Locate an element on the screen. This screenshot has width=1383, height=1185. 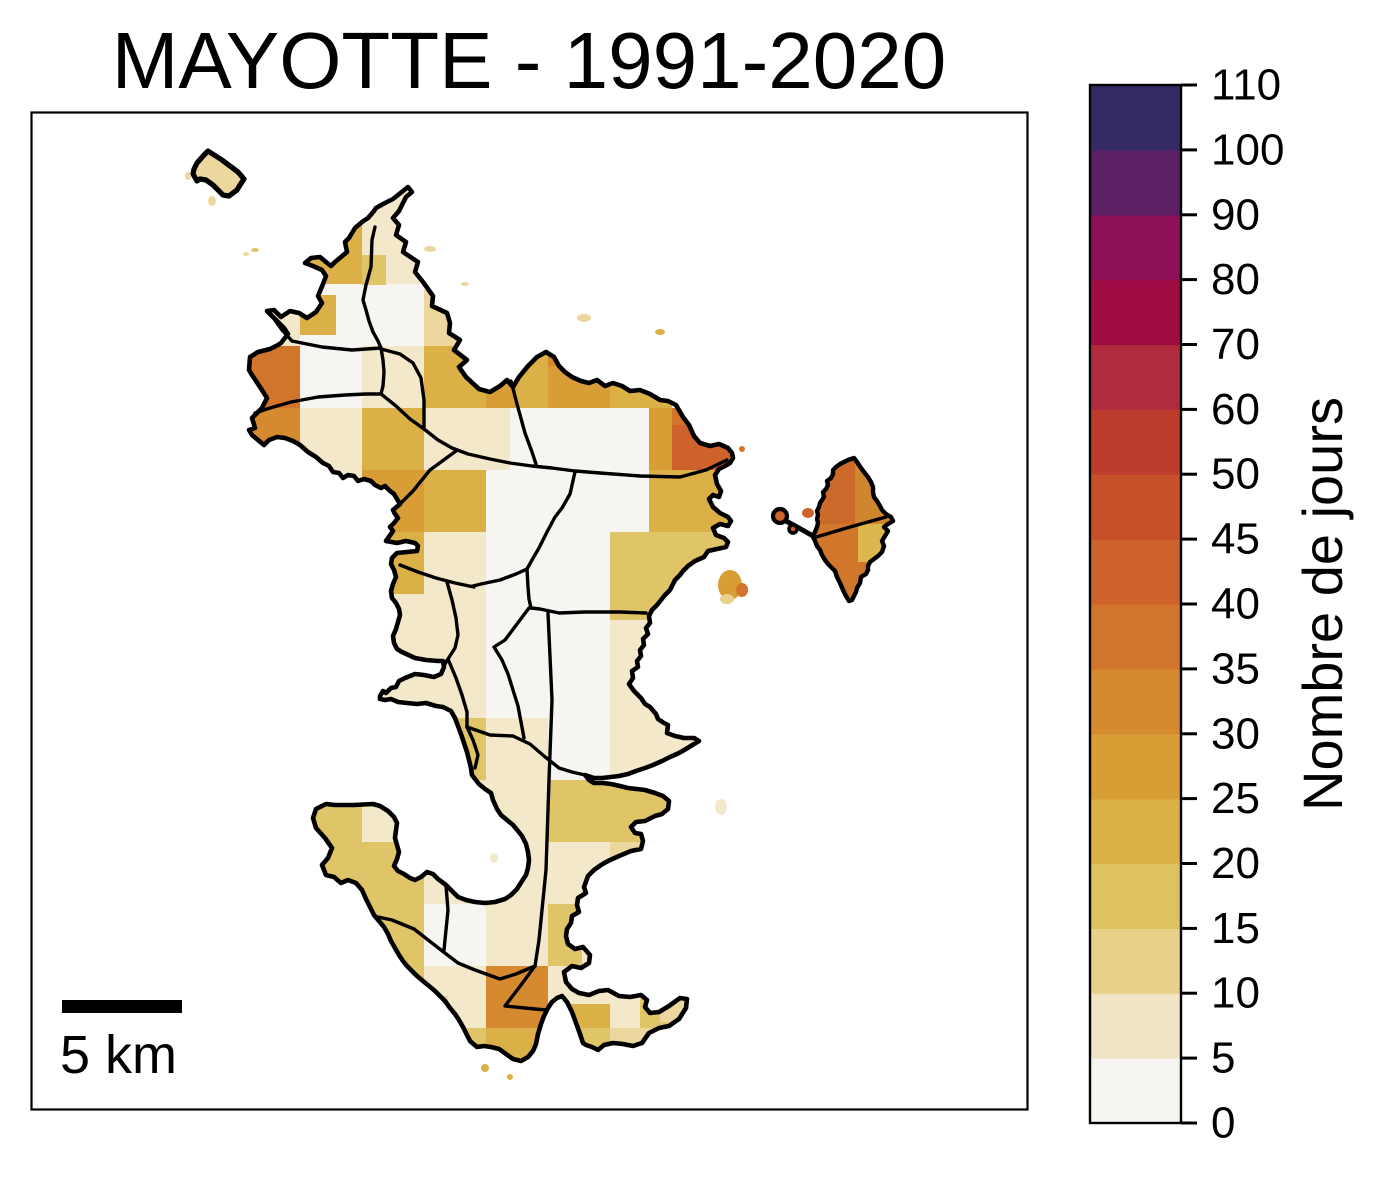
svg-text: 5 km is located at coordinates (118, 1055).